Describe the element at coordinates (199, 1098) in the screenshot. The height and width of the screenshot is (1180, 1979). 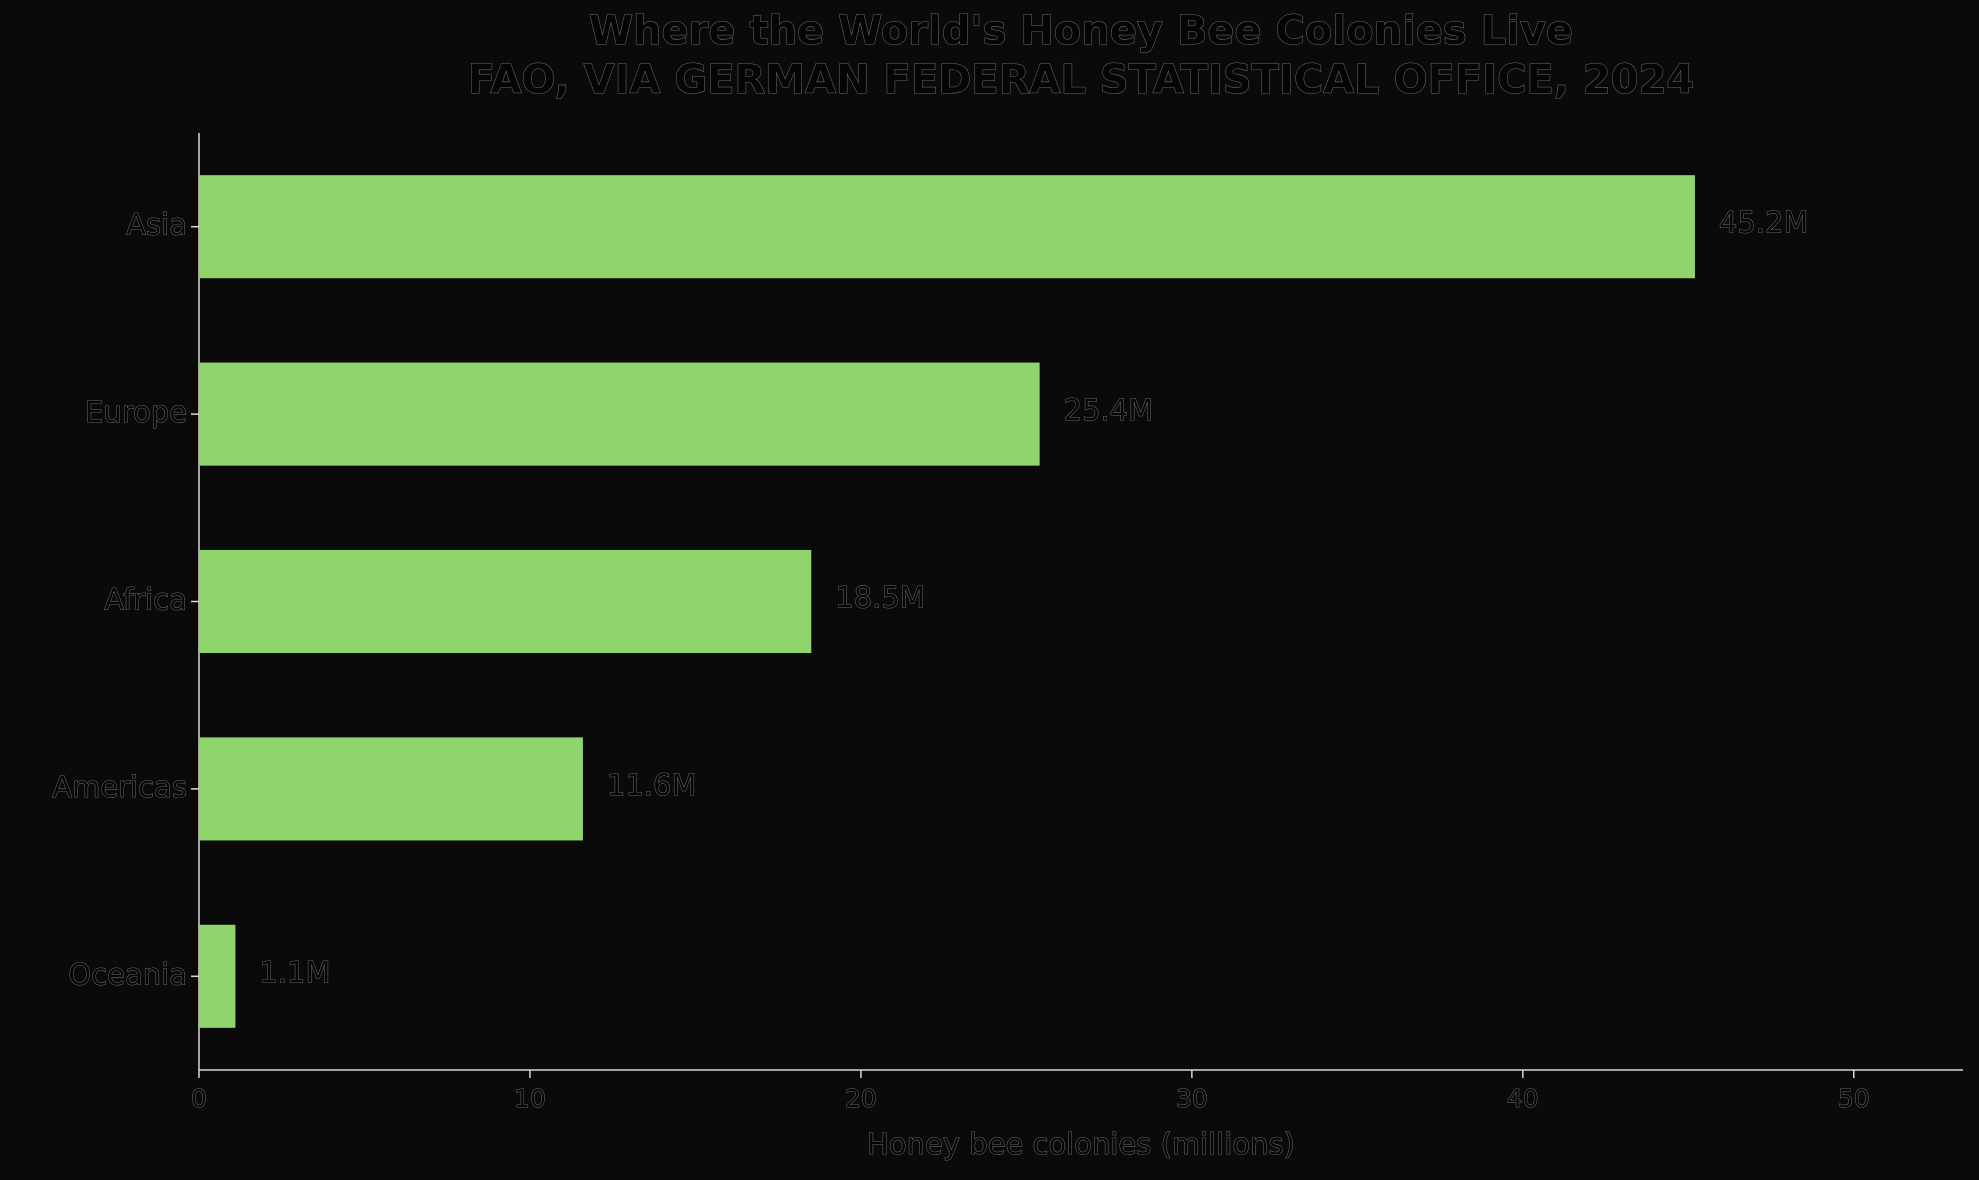
I see `x-tick-label: 0` at that location.